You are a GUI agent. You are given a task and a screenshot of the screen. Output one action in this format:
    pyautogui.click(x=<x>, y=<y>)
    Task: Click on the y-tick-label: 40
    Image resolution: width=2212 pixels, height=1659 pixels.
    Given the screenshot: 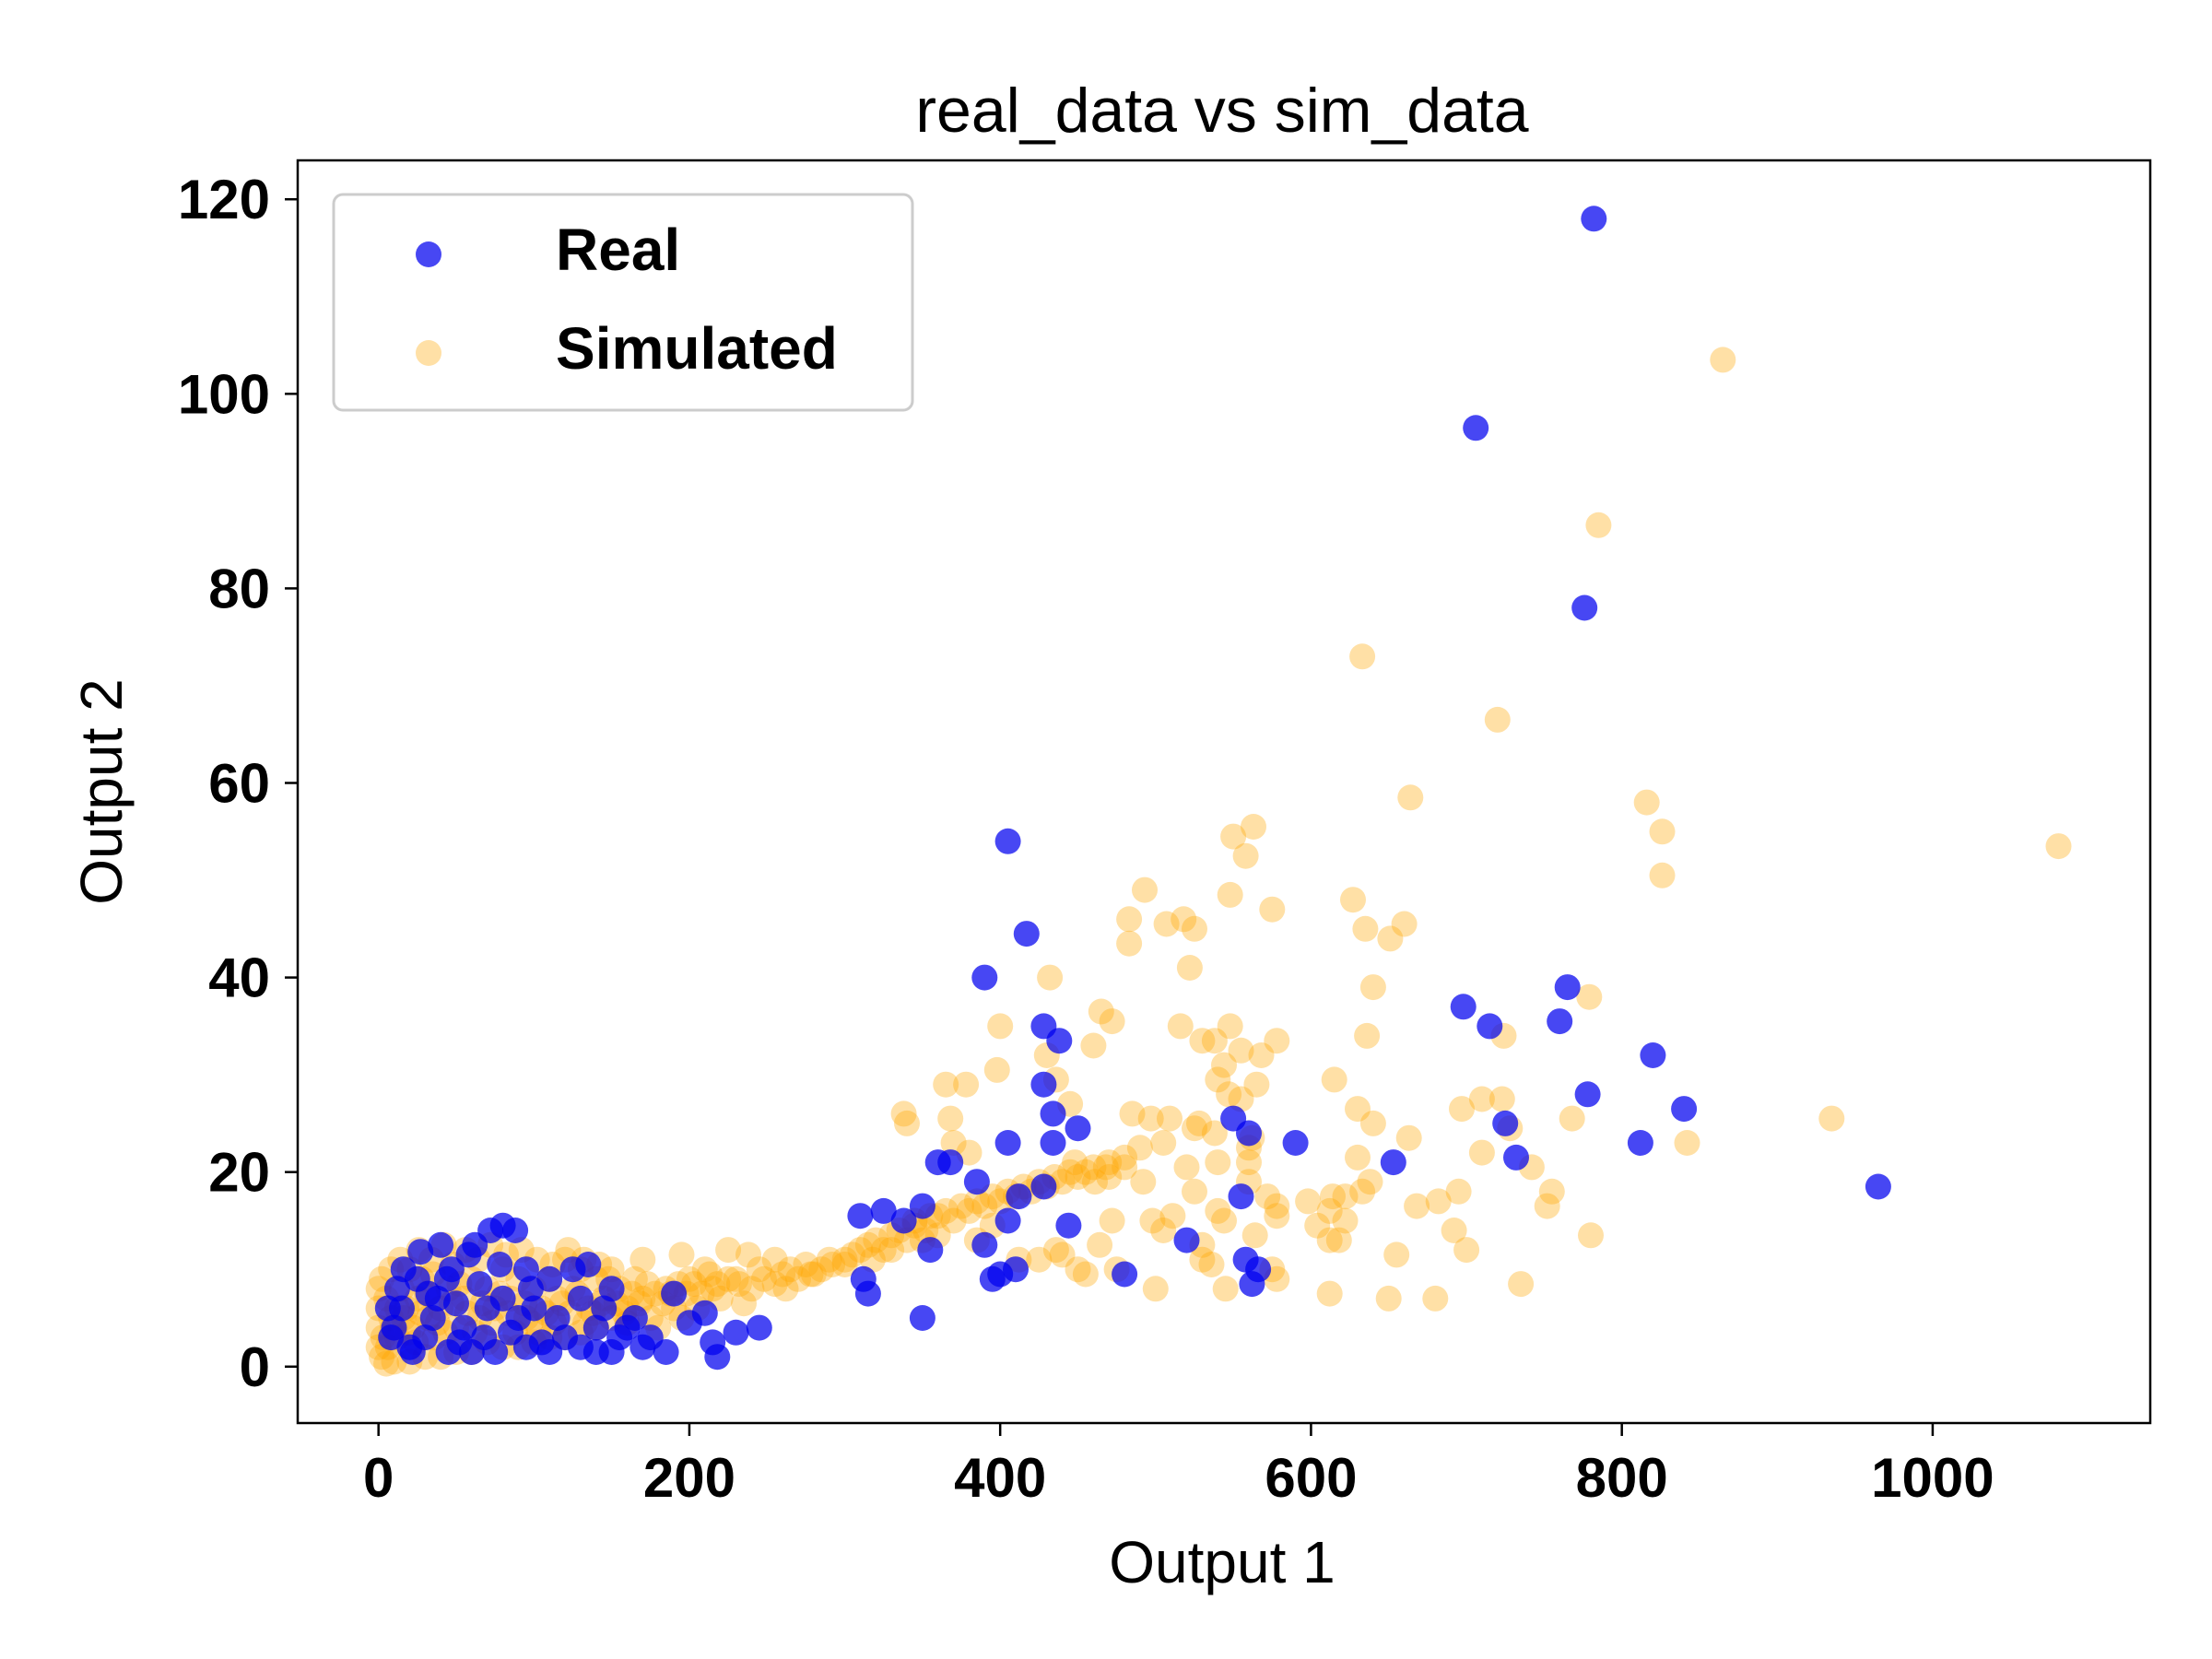 What is the action you would take?
    pyautogui.click(x=239, y=978)
    